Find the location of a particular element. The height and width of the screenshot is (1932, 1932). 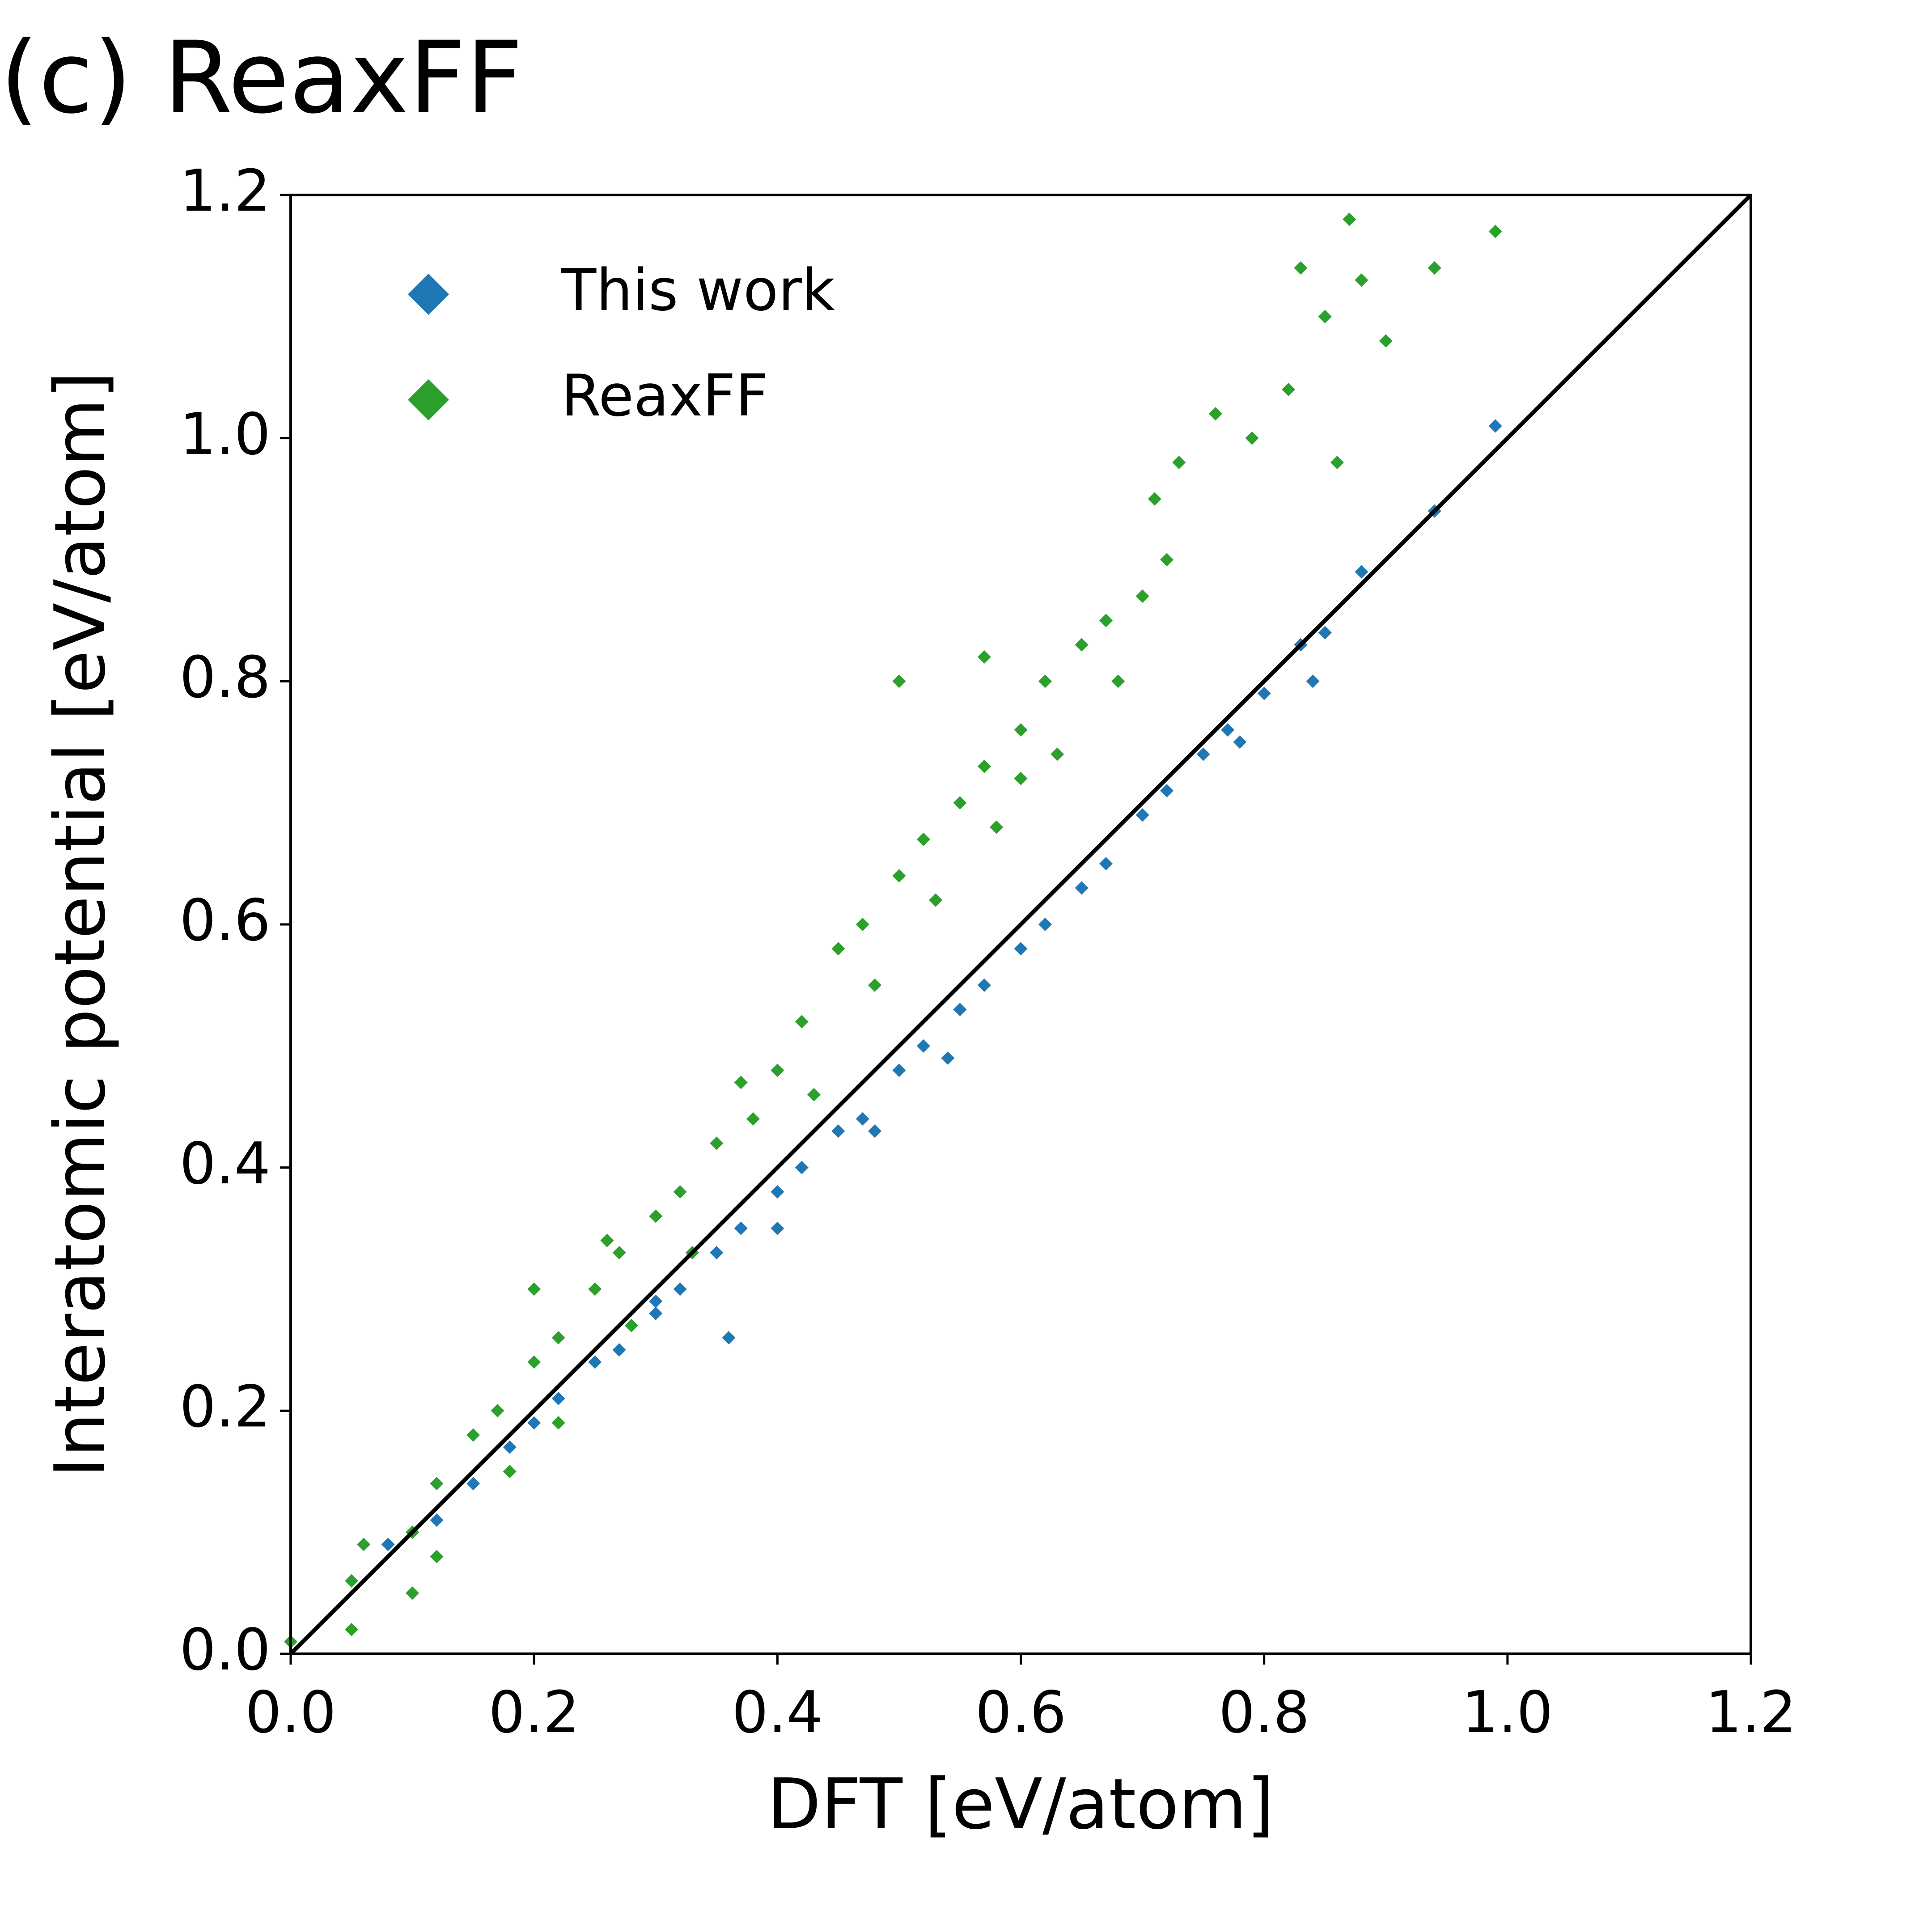

y-tick-label: 1.0 is located at coordinates (225, 434).